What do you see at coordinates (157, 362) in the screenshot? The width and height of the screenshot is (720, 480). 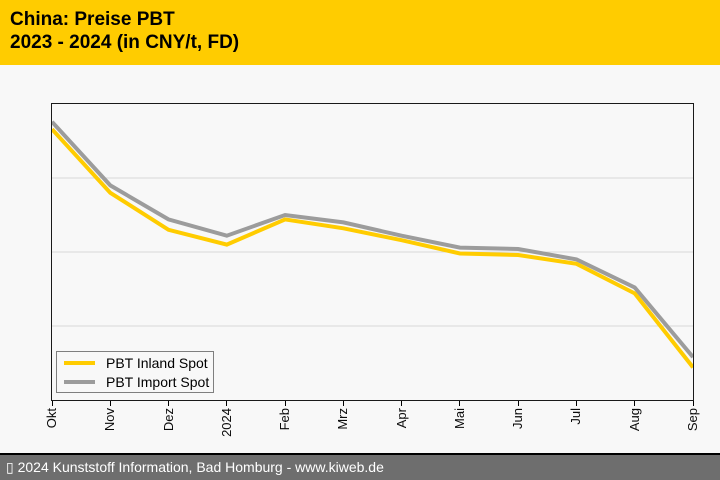 I see `legend-label-inland: PBT Inland Spot` at bounding box center [157, 362].